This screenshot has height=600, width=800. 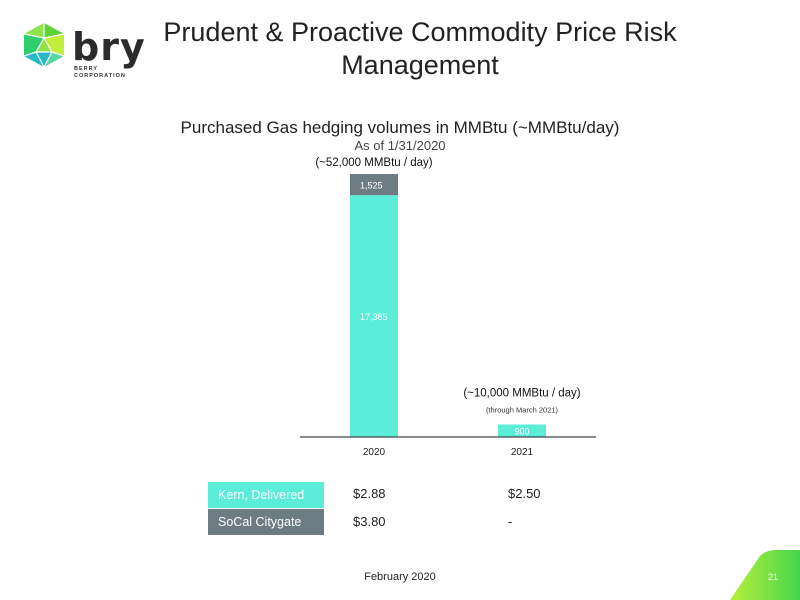 I want to click on annotation-2021: (~10,000 MMBtu / day), so click(x=521, y=393).